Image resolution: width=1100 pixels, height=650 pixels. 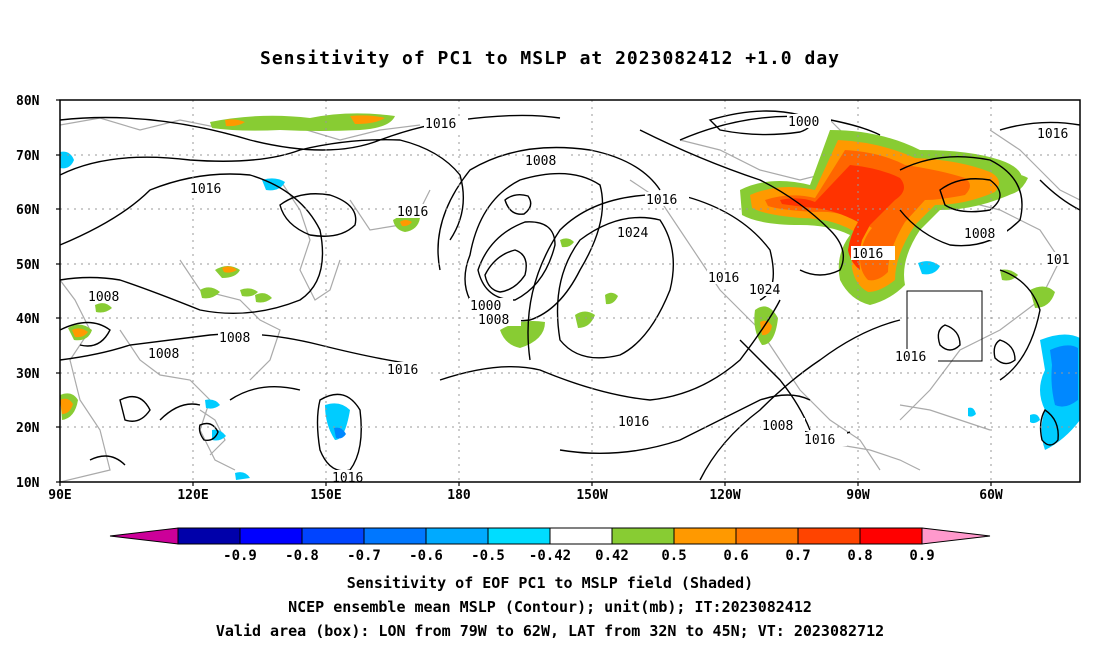 I want to click on lon-label: 120W, so click(x=724, y=495).